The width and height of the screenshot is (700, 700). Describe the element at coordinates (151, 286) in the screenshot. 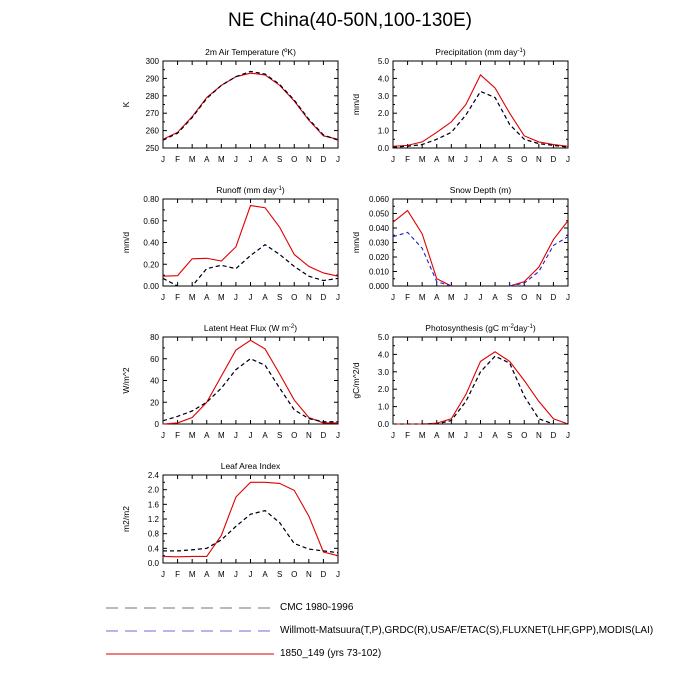

I see `y-tick-label: 0.00` at that location.